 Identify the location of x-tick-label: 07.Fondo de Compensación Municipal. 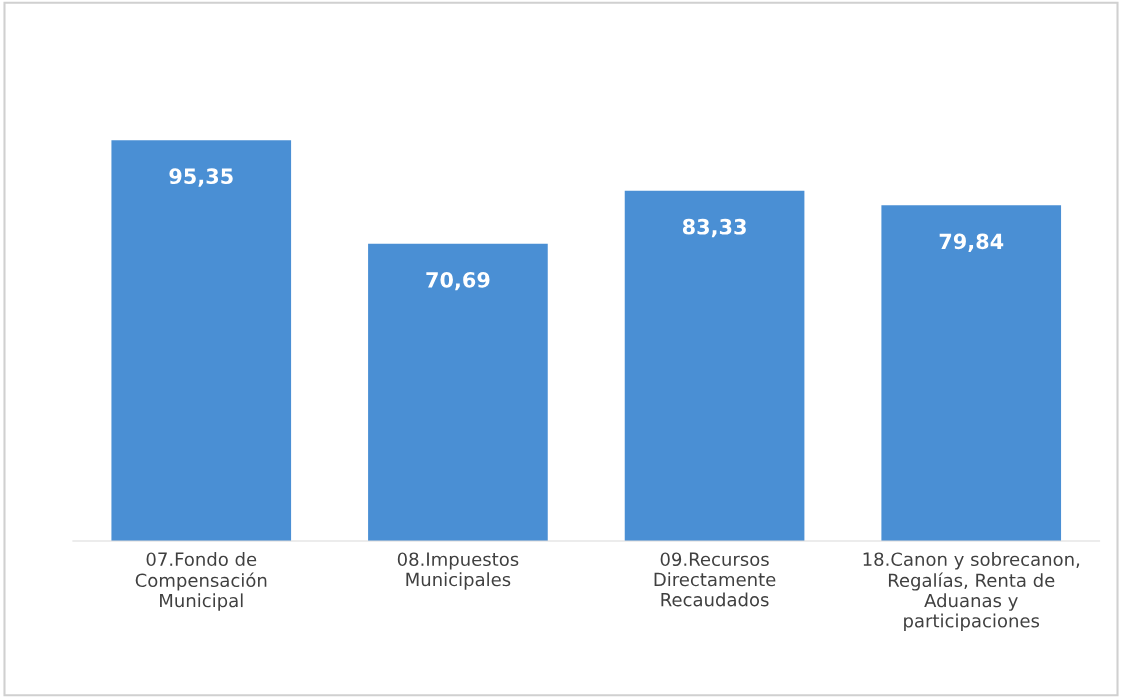
(201, 581).